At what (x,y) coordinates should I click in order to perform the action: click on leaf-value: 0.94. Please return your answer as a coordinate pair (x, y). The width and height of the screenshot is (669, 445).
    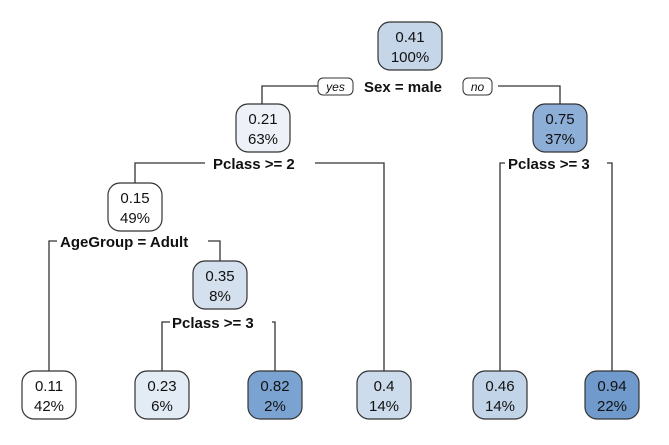
    Looking at the image, I should click on (611, 386).